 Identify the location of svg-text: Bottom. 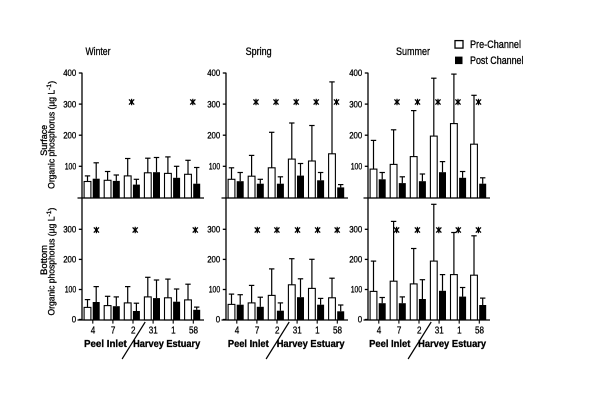
(44, 260).